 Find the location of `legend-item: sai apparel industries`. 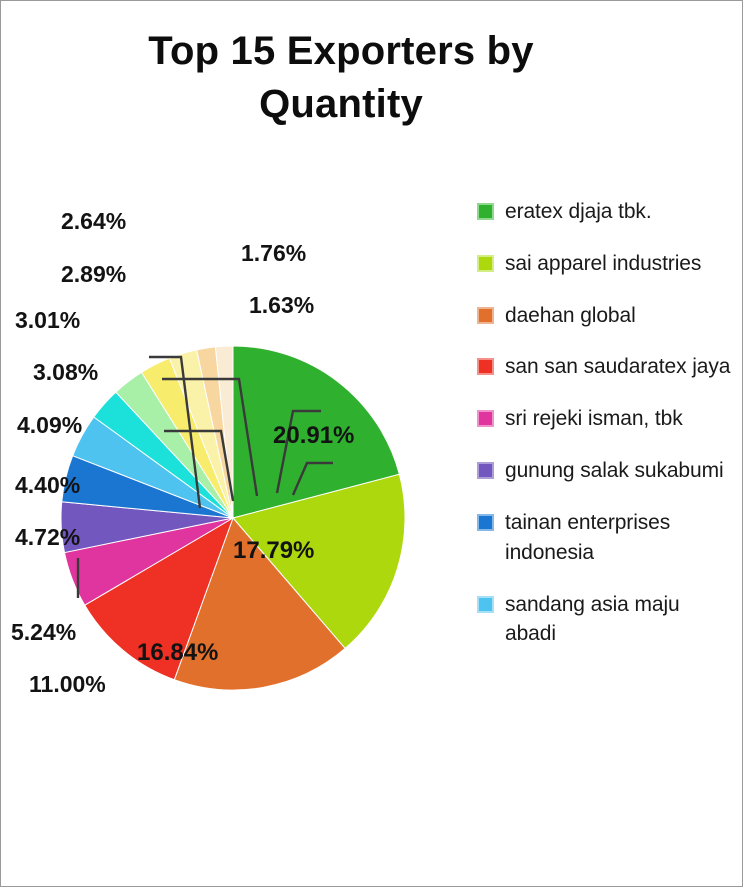

legend-item: sai apparel industries is located at coordinates (604, 264).